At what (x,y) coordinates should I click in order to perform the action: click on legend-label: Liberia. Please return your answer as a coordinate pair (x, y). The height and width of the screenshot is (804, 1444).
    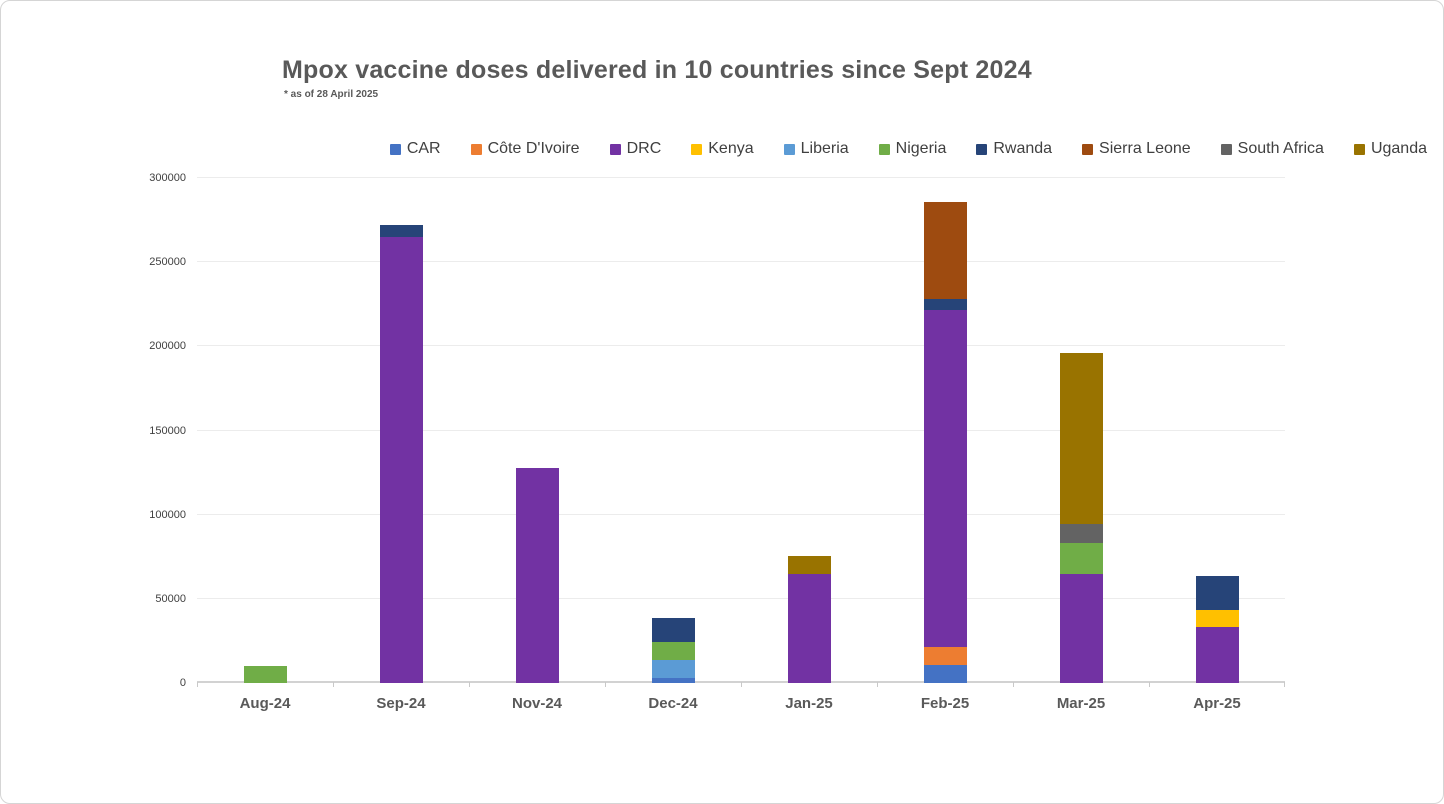
    Looking at the image, I should click on (824, 148).